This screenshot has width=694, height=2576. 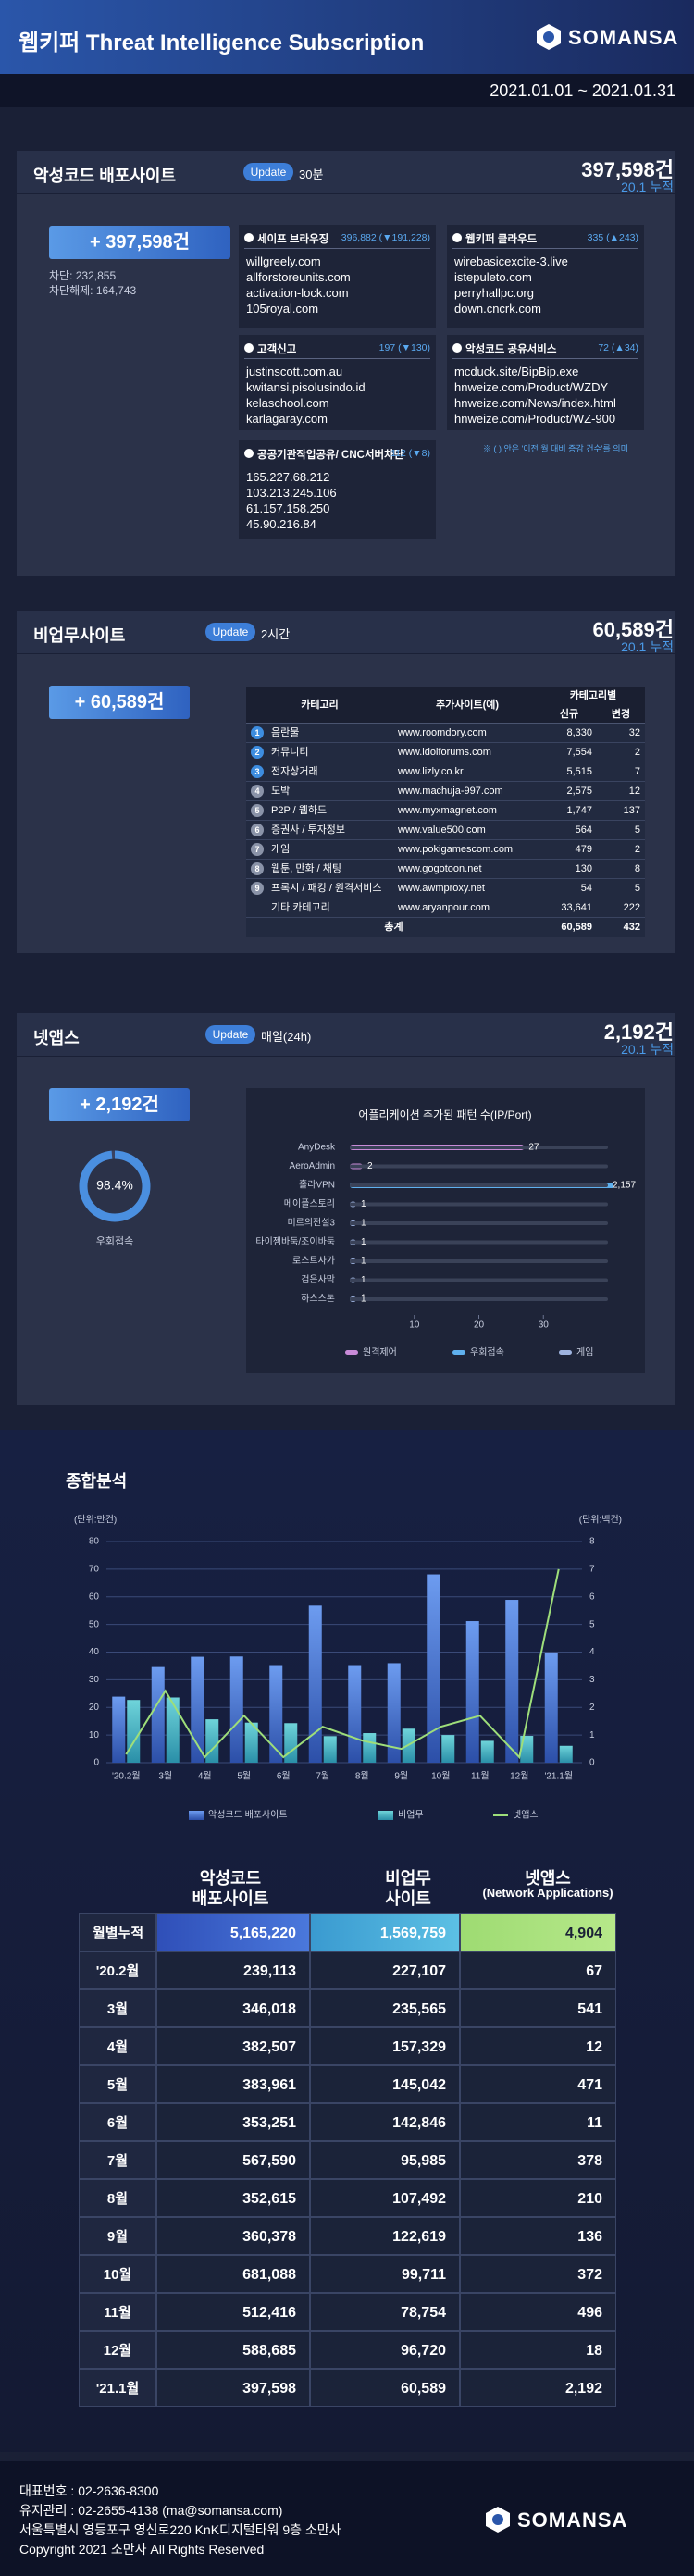 I want to click on th-group: 카테고리별, so click(x=593, y=695).